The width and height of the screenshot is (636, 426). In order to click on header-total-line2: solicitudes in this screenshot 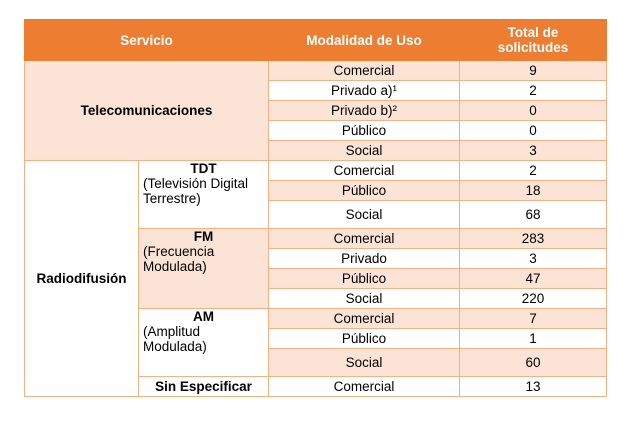, I will do `click(533, 47)`.